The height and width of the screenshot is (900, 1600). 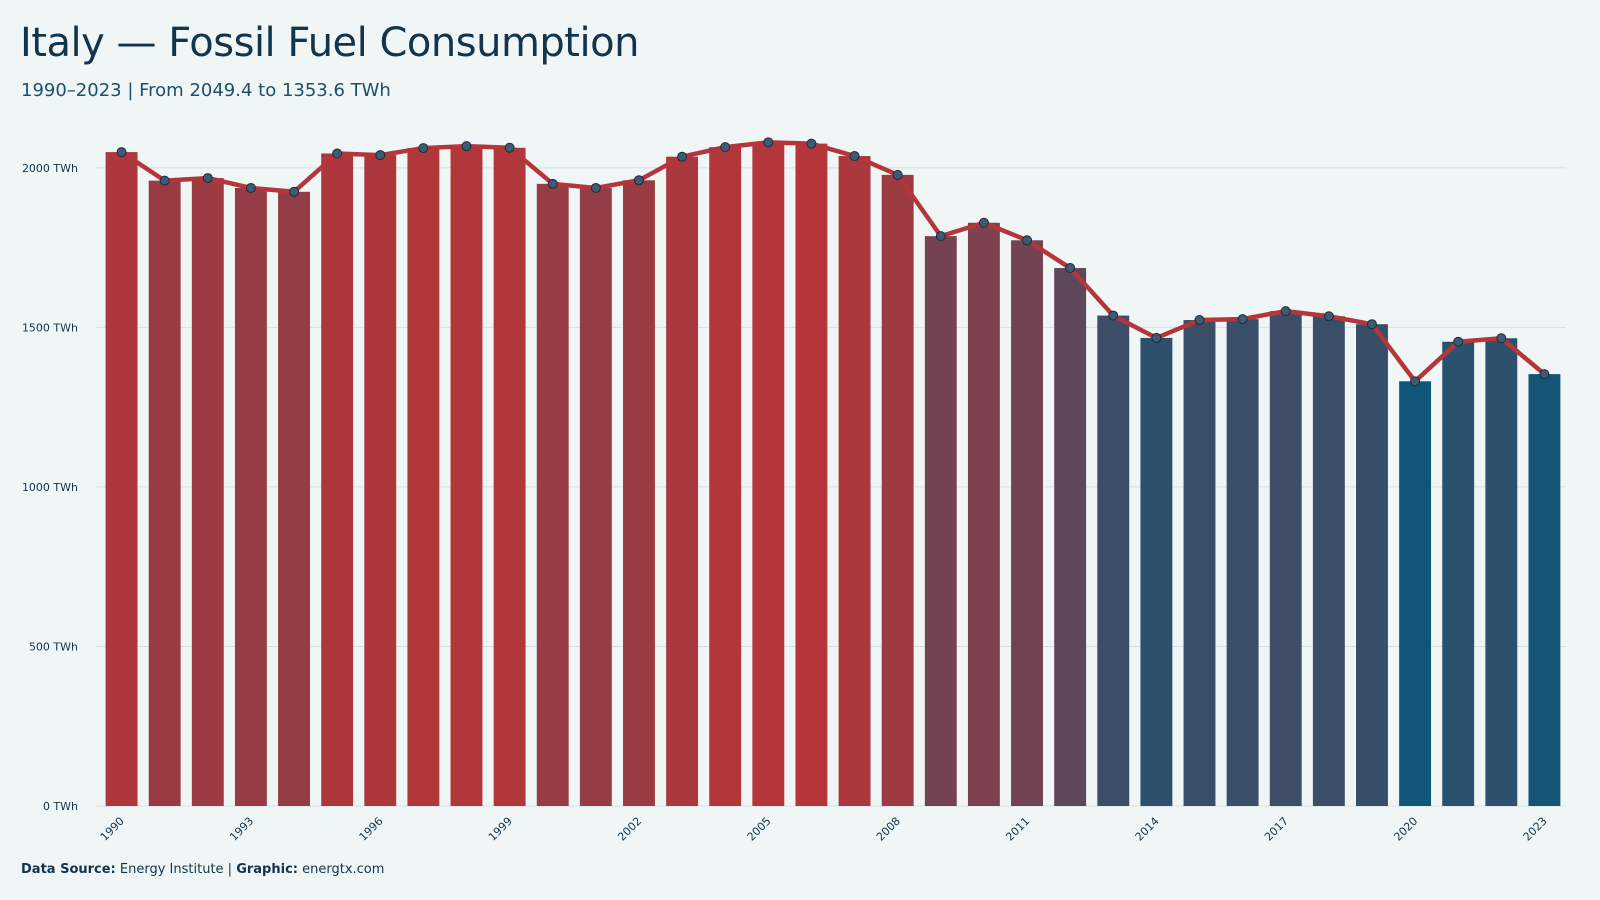 What do you see at coordinates (68, 869) in the screenshot?
I see `source-label: Data Source:` at bounding box center [68, 869].